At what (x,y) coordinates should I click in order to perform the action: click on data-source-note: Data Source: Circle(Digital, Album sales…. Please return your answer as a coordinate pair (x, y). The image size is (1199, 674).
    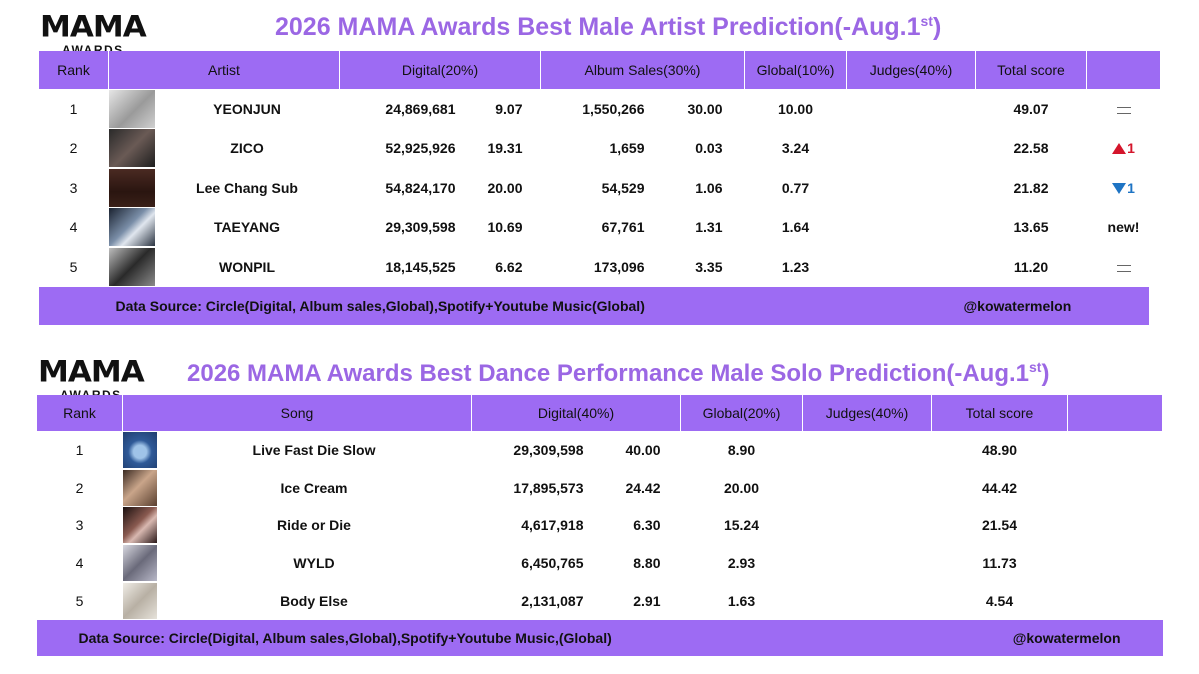
    Looking at the image, I should click on (507, 305).